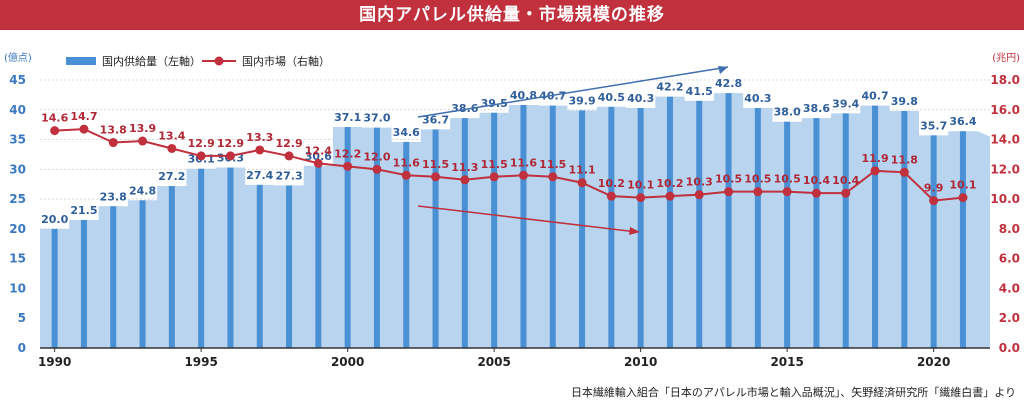 The height and width of the screenshot is (403, 1024). I want to click on supply-data-label: 30.6, so click(318, 156).